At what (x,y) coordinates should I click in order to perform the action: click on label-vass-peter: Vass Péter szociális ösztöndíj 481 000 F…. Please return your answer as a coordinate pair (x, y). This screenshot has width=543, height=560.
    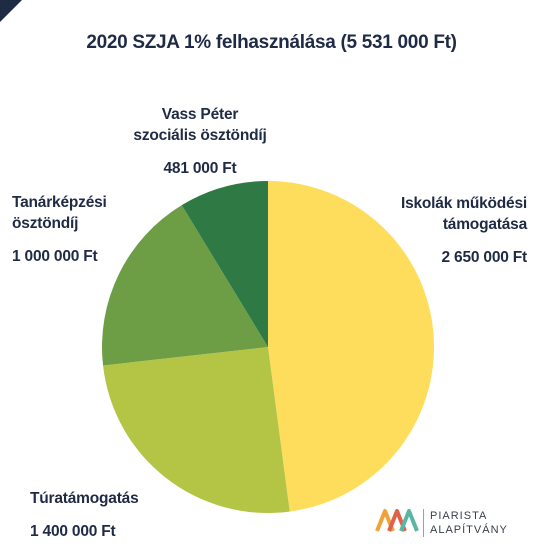
    Looking at the image, I should click on (200, 141).